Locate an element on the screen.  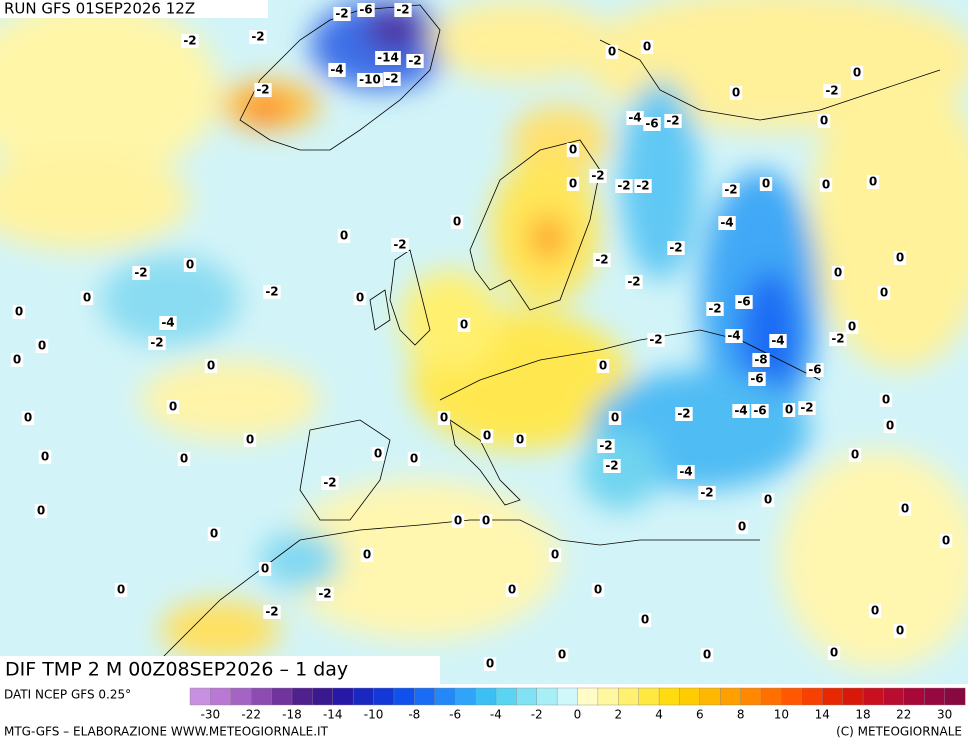
colorbar-tick-label: 8 is located at coordinates (741, 715).